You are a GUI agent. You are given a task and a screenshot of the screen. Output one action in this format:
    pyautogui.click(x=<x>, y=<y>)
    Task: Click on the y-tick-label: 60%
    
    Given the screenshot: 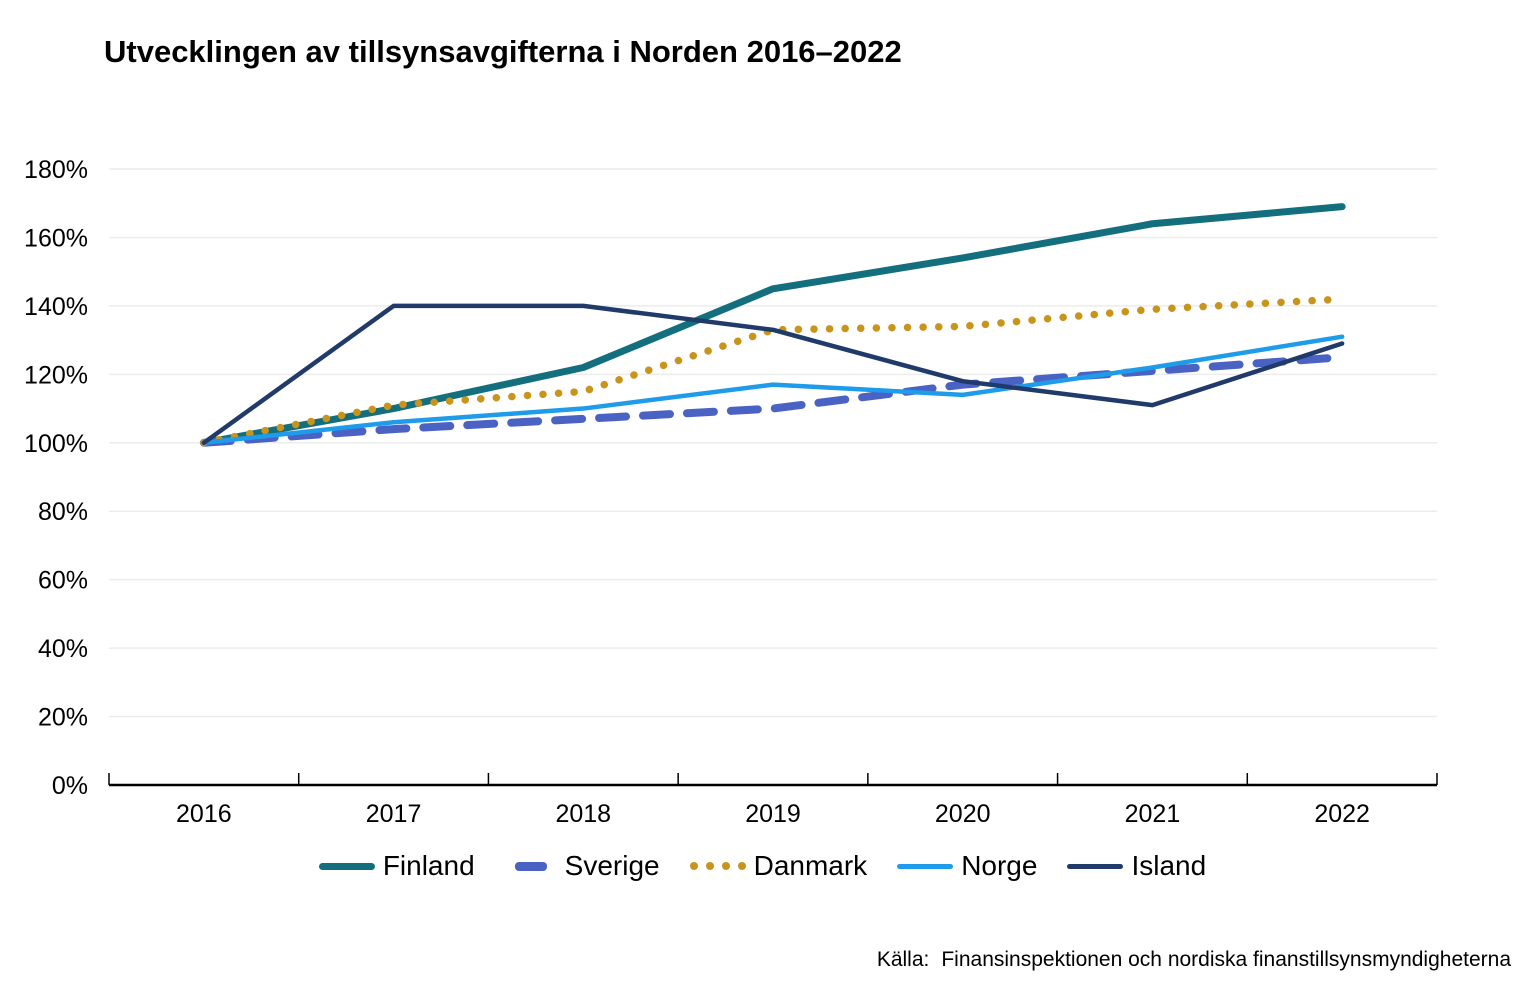 What is the action you would take?
    pyautogui.click(x=63, y=581)
    